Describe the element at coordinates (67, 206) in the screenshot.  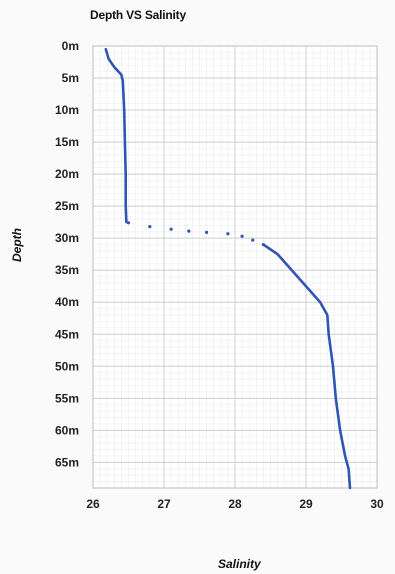
I see `y-tick-label: 25m` at that location.